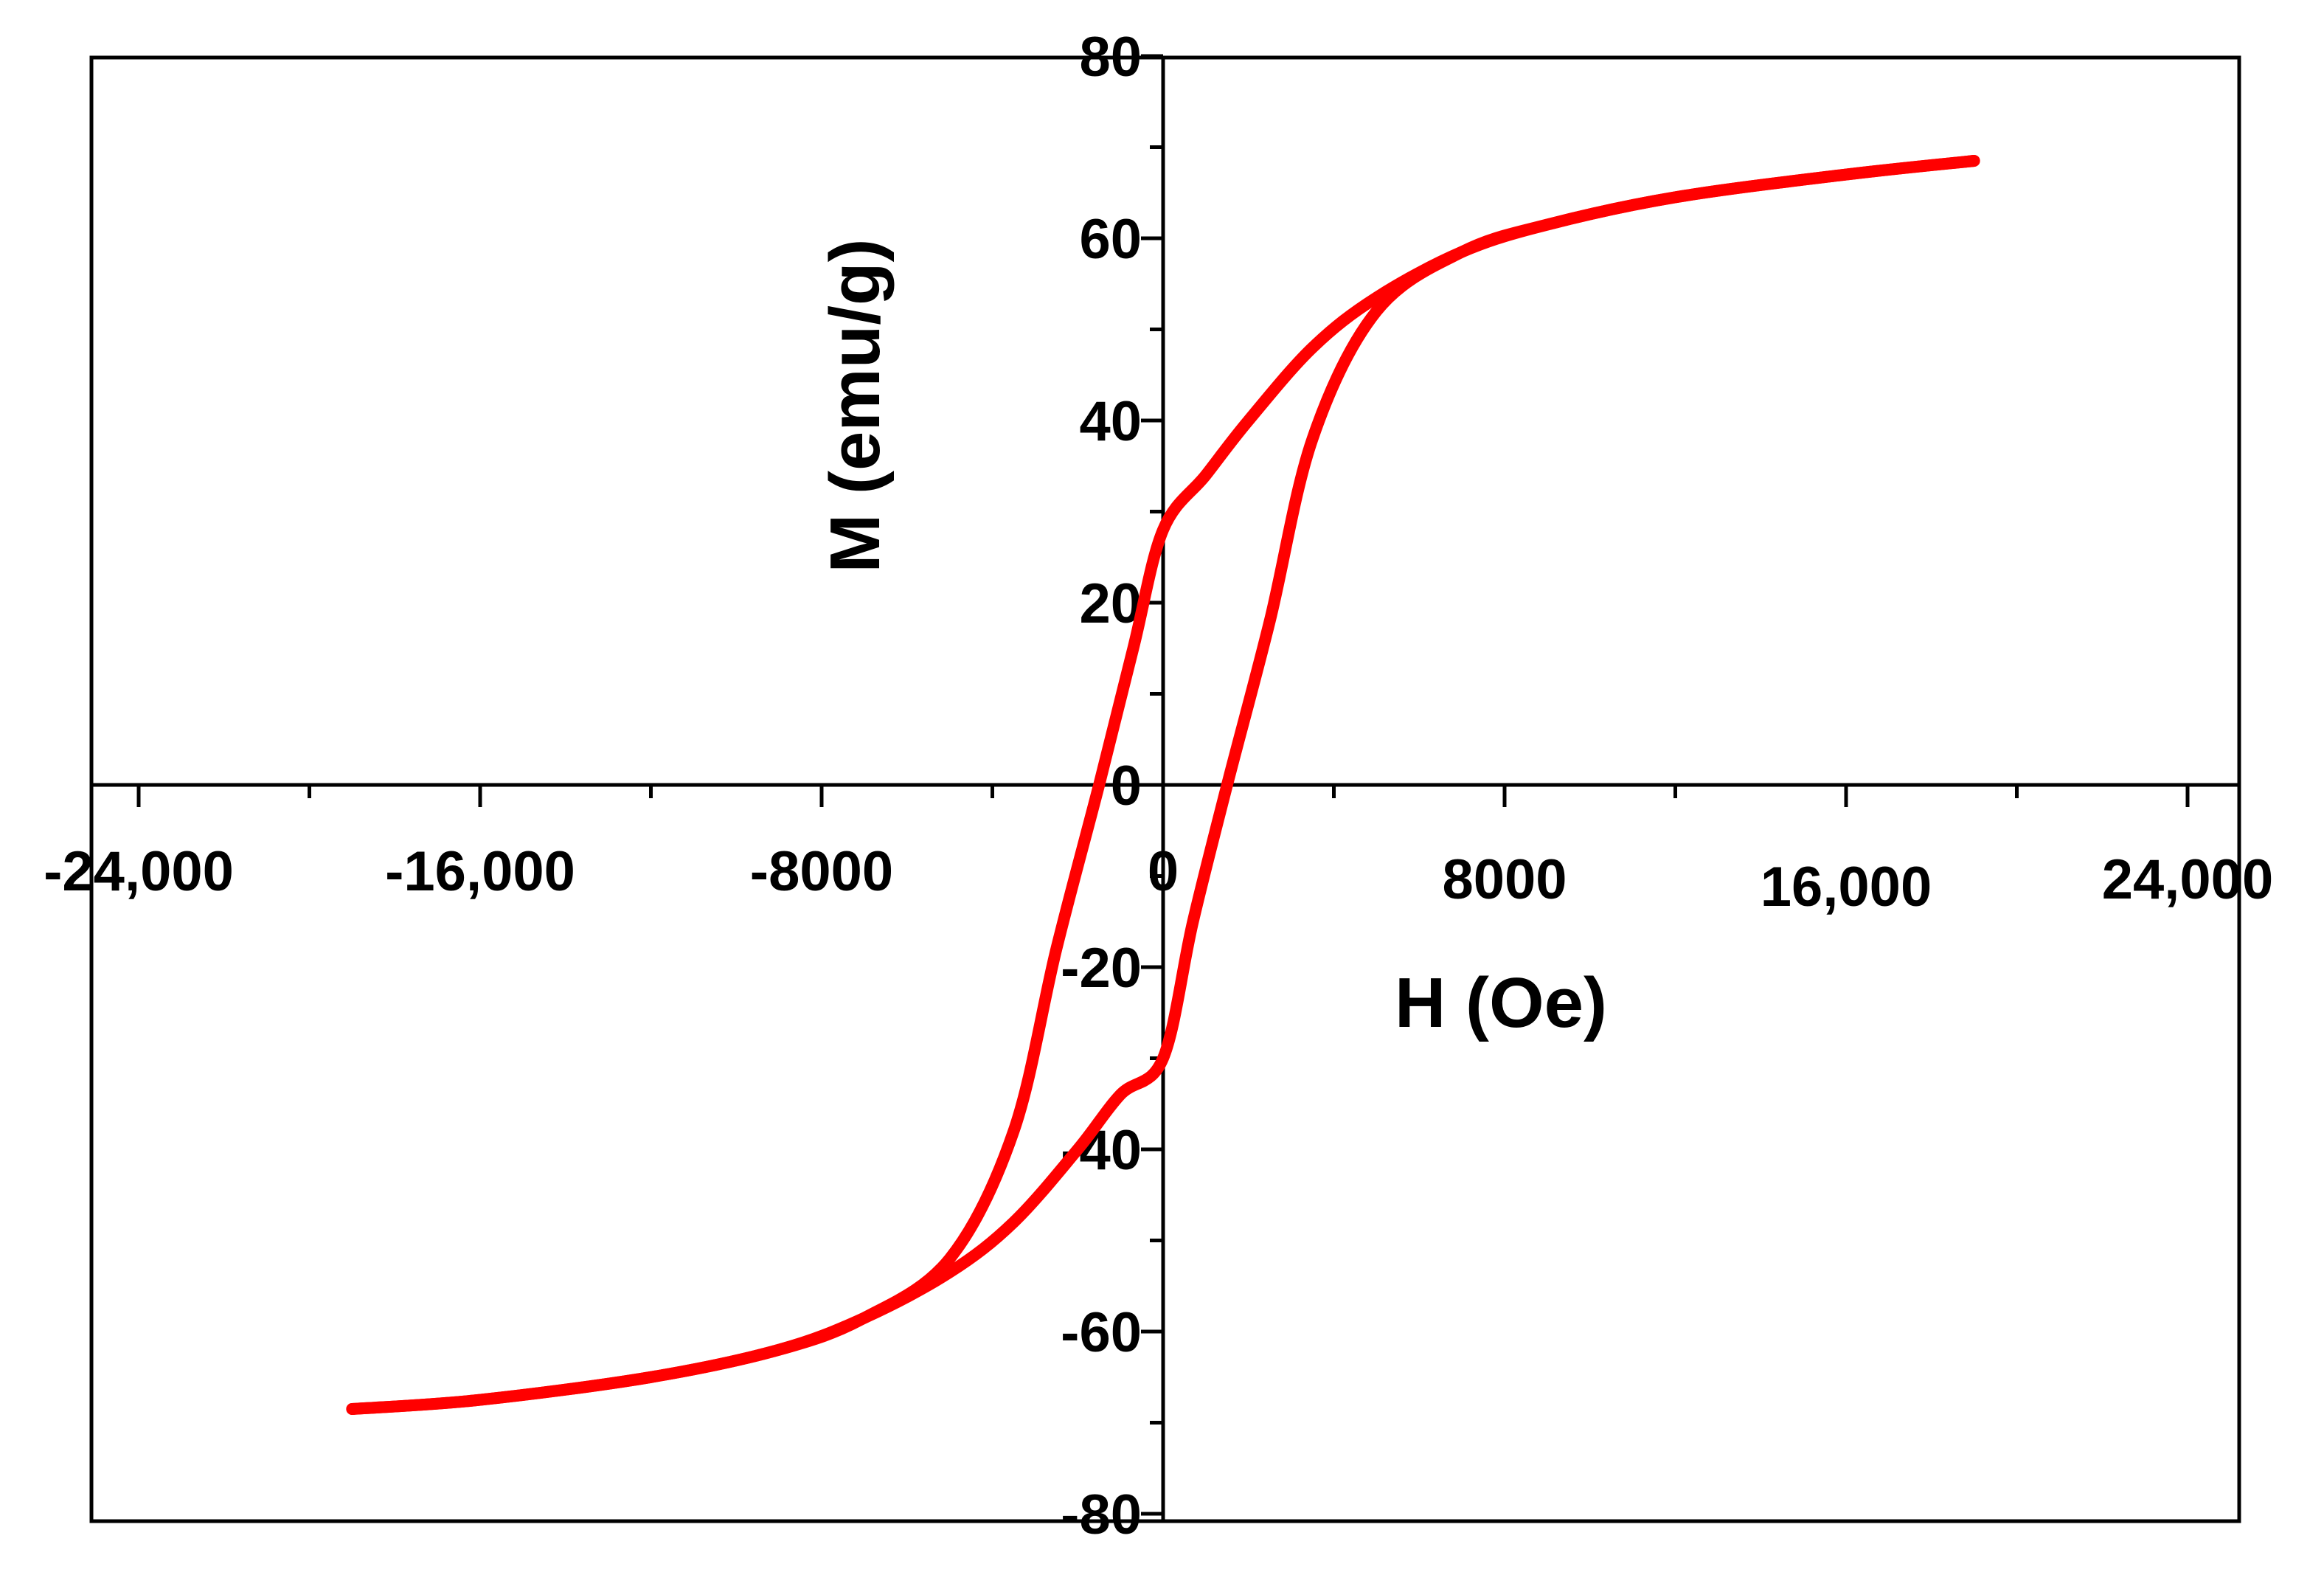  What do you see at coordinates (1101, 969) in the screenshot?
I see `y-tick-label: -20` at bounding box center [1101, 969].